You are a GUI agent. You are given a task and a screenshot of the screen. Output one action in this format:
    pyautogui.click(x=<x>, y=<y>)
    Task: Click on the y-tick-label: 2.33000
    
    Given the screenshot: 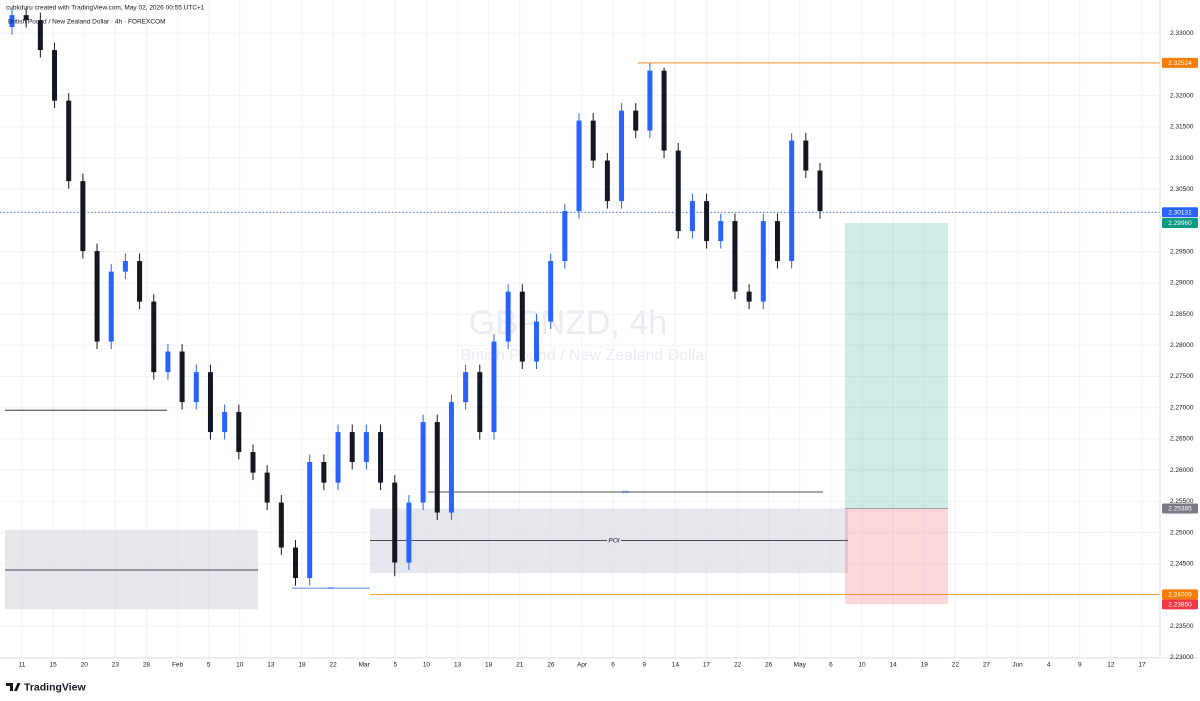 What is the action you would take?
    pyautogui.click(x=1182, y=33)
    